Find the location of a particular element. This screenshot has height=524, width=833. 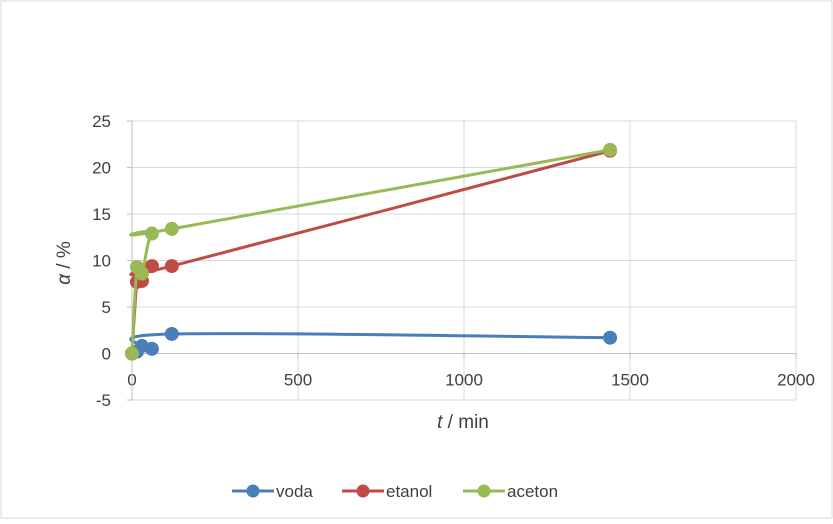

legend-item-etanol: etanol is located at coordinates (387, 491).